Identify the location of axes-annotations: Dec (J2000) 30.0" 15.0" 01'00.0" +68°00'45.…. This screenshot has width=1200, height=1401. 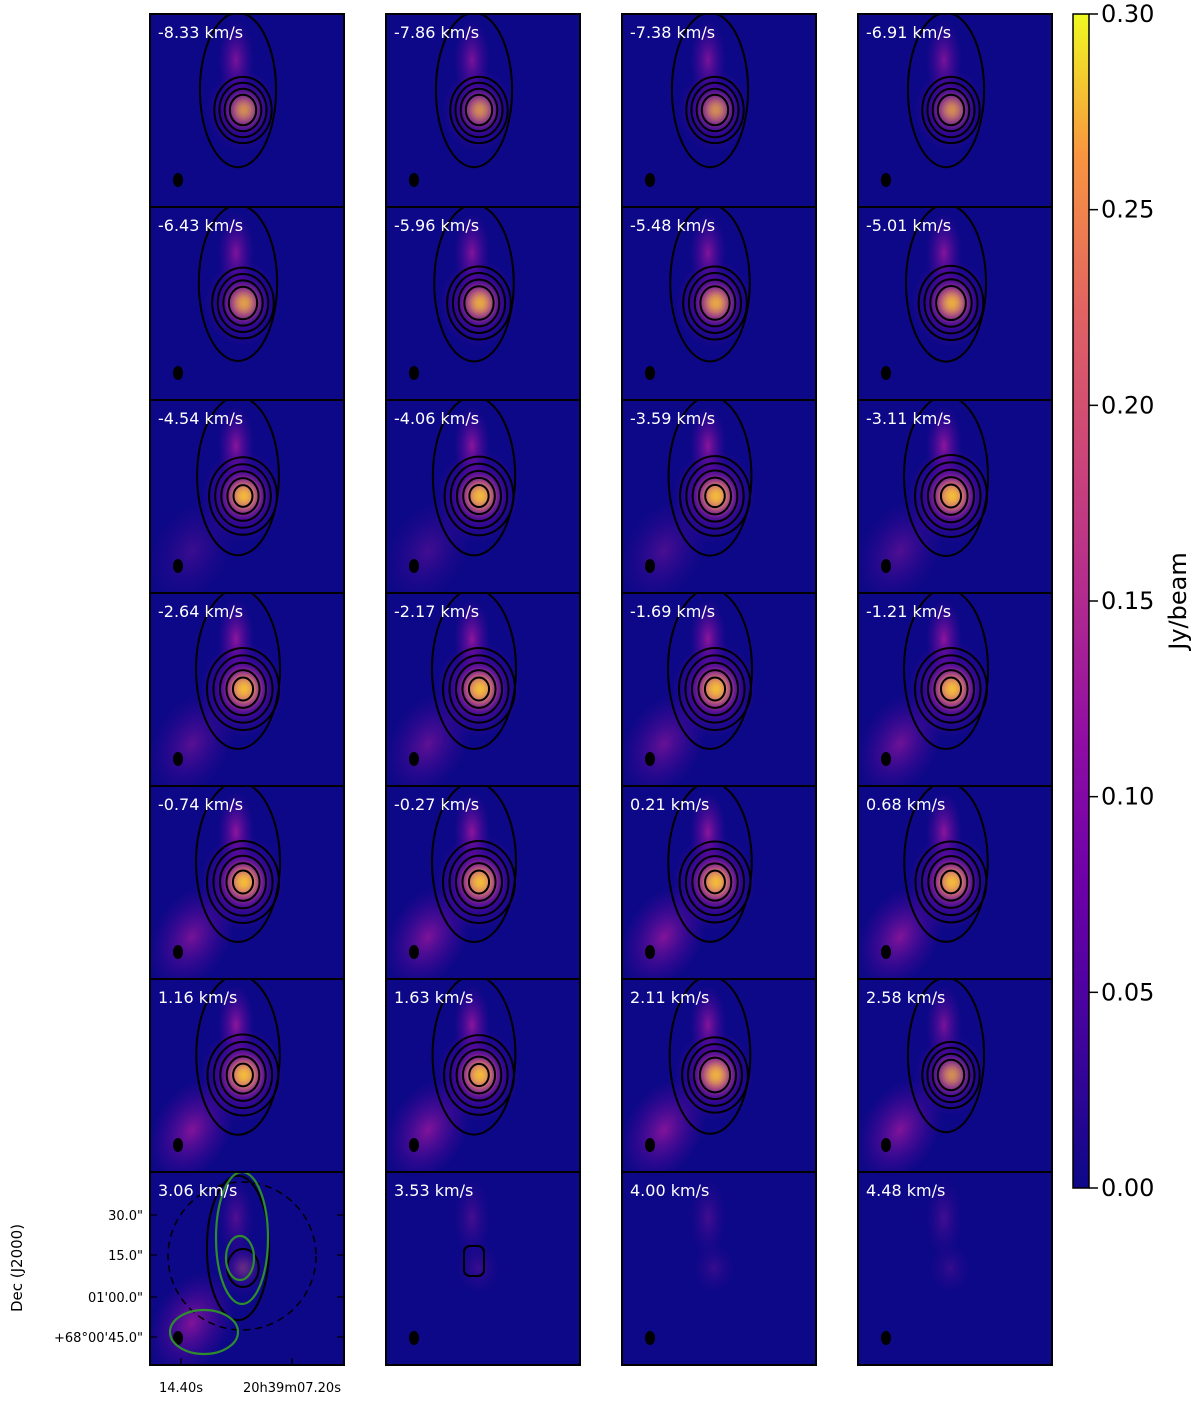
(176, 1302).